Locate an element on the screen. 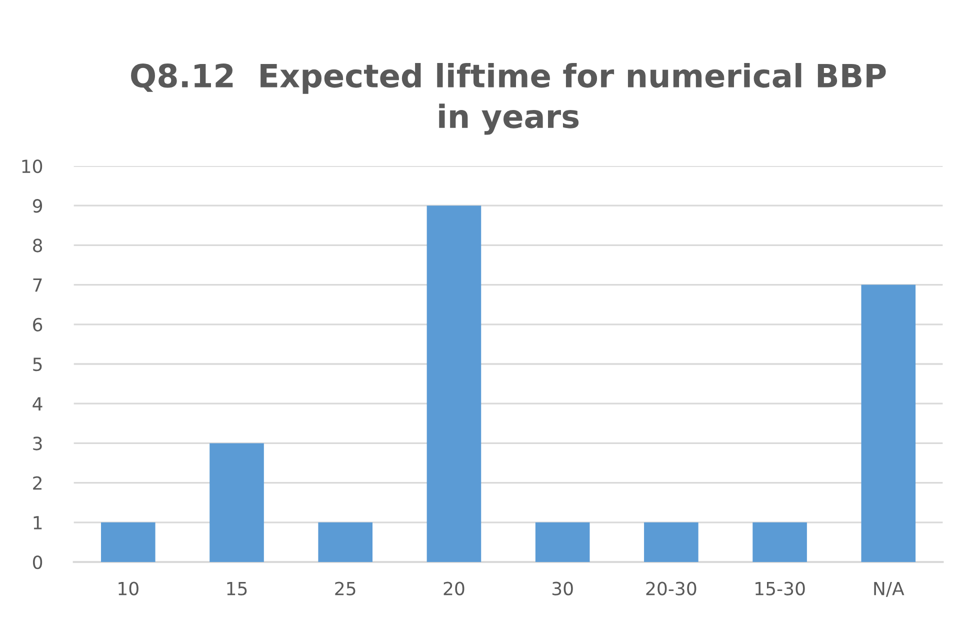  x-tick-label: 25 is located at coordinates (345, 589).